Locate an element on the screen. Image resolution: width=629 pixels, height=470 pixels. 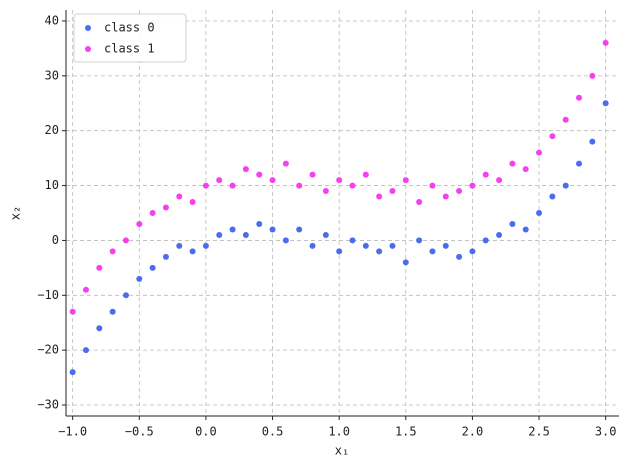
y-tick-label: 0 is located at coordinates (55, 240).